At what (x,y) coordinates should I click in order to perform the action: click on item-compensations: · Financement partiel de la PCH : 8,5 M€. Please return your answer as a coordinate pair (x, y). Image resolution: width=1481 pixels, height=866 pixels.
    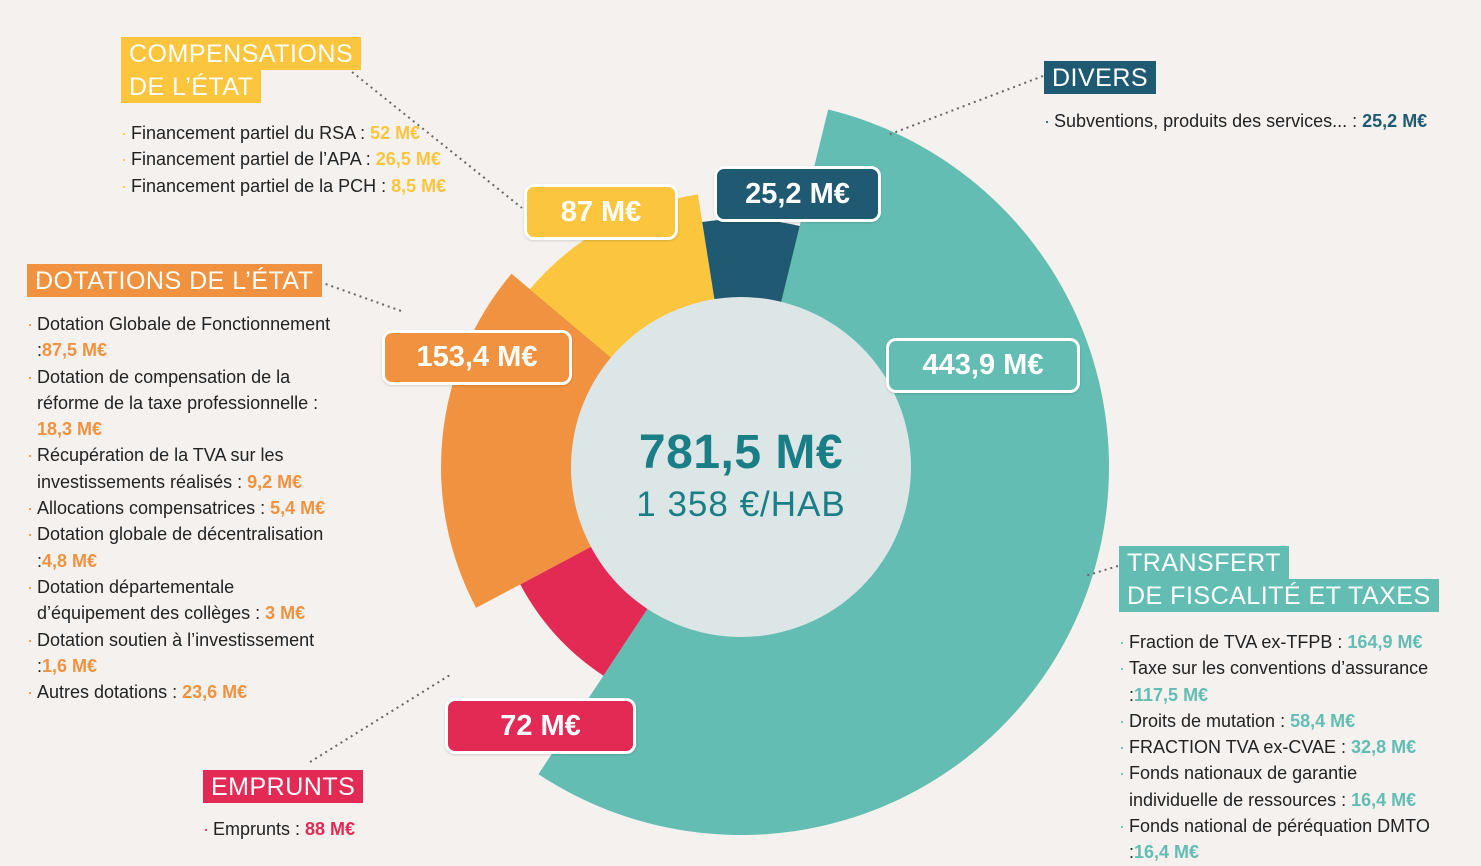
    Looking at the image, I should click on (286, 186).